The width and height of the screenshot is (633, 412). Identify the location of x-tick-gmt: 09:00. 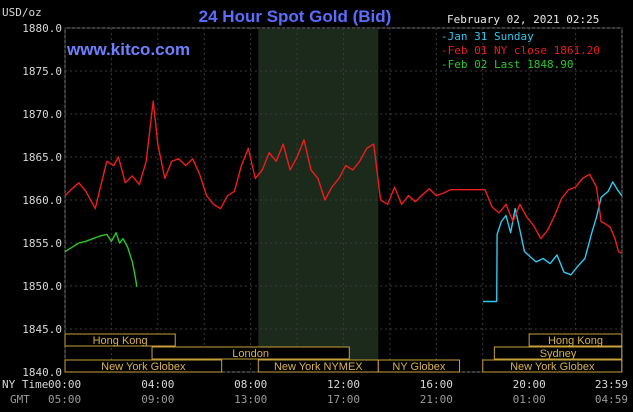
(157, 399).